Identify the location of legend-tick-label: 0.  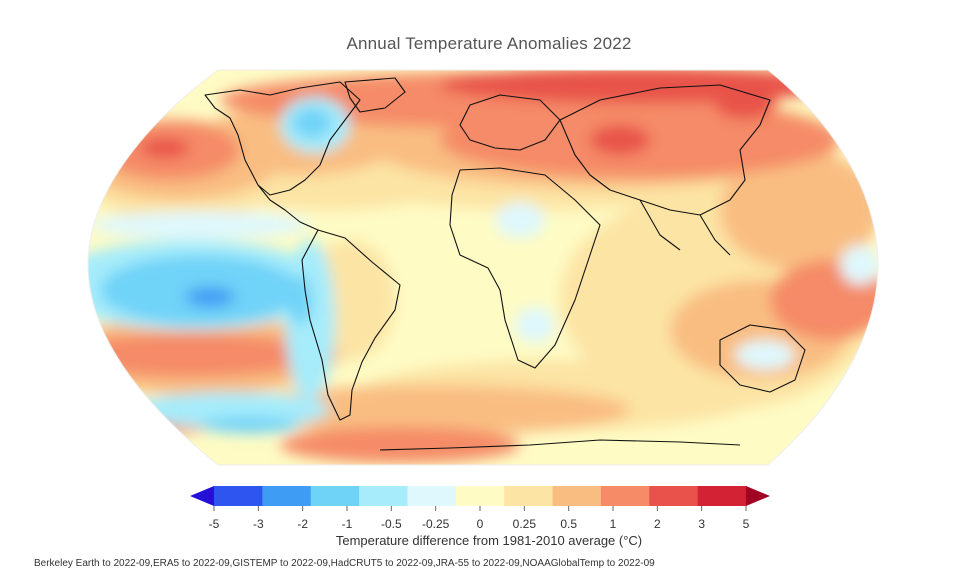
(480, 524).